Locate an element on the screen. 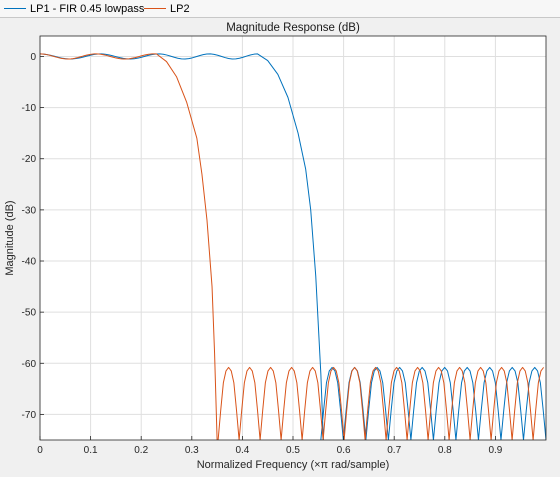 This screenshot has width=560, height=477. x-tick-label: 0.8 is located at coordinates (445, 450).